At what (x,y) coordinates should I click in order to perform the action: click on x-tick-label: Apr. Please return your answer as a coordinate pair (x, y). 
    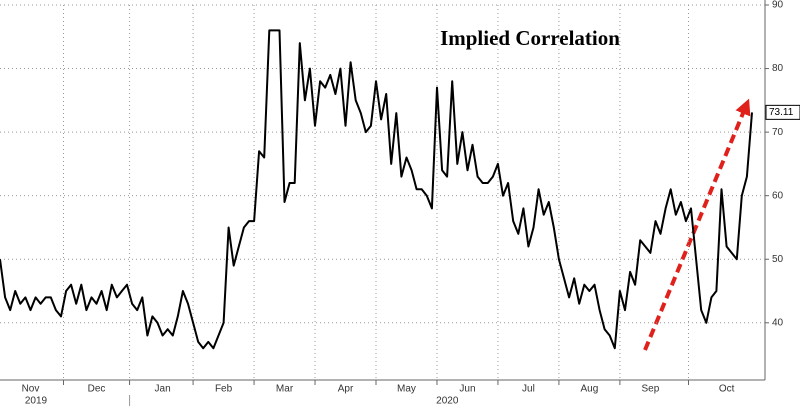
    Looking at the image, I should click on (346, 389).